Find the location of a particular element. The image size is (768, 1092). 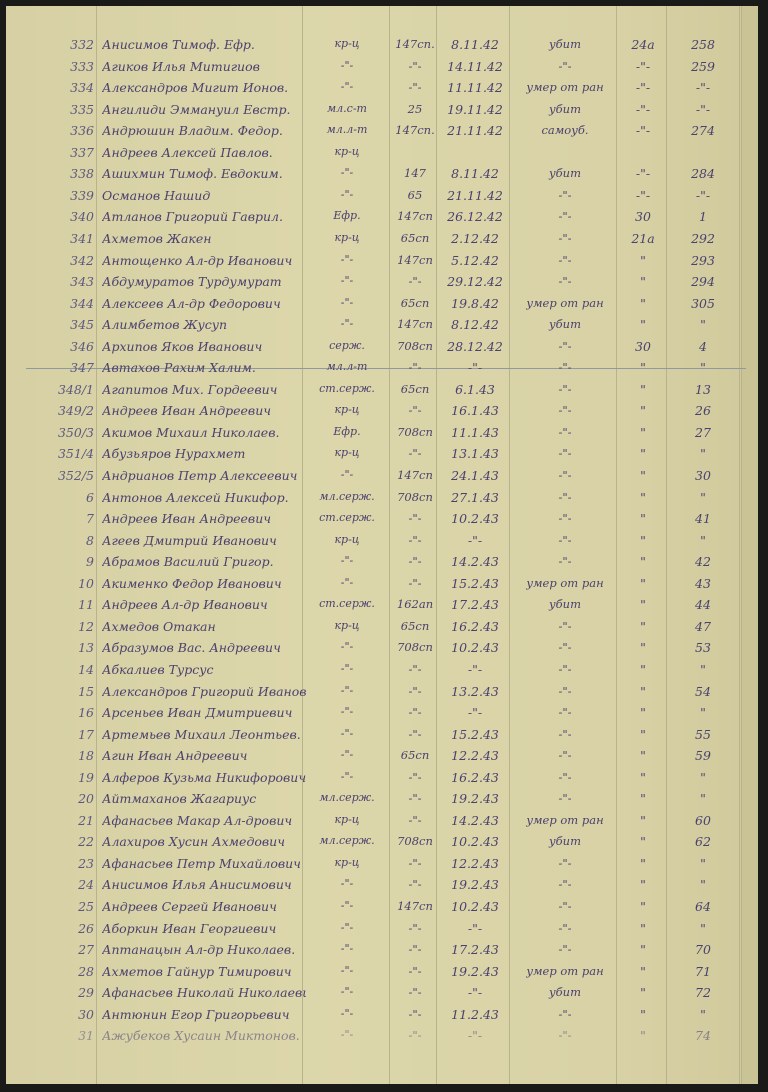

rank: мл.серж. is located at coordinates (347, 496).